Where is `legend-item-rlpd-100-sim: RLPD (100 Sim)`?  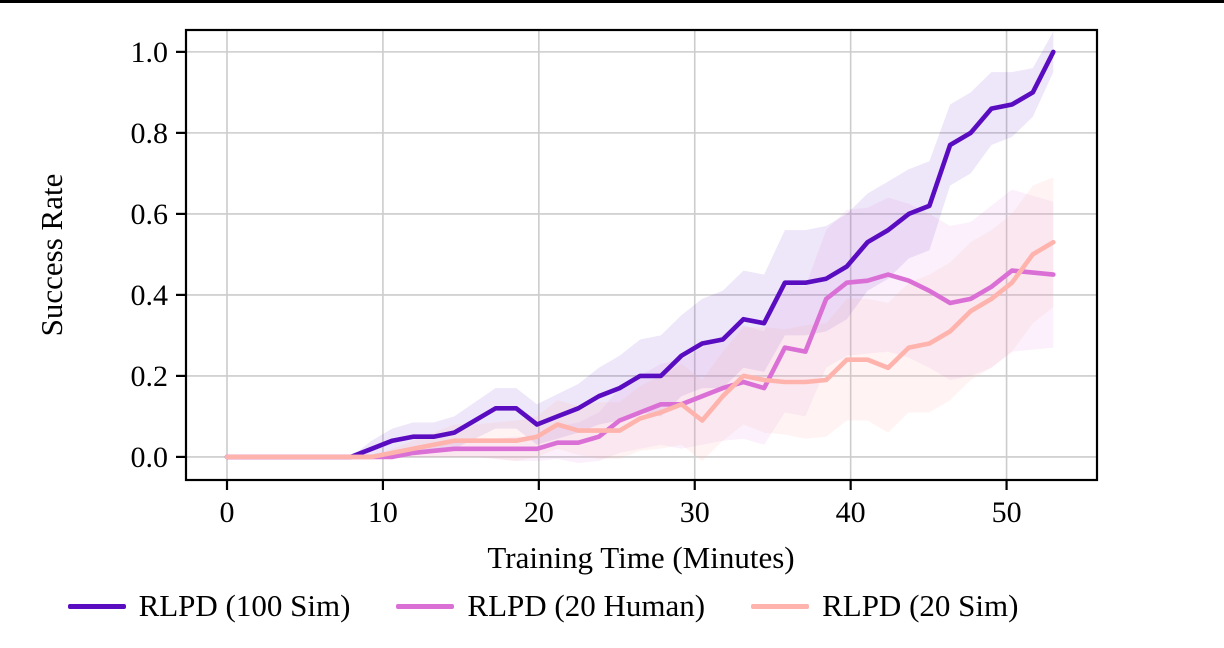 legend-item-rlpd-100-sim: RLPD (100 Sim) is located at coordinates (209, 606).